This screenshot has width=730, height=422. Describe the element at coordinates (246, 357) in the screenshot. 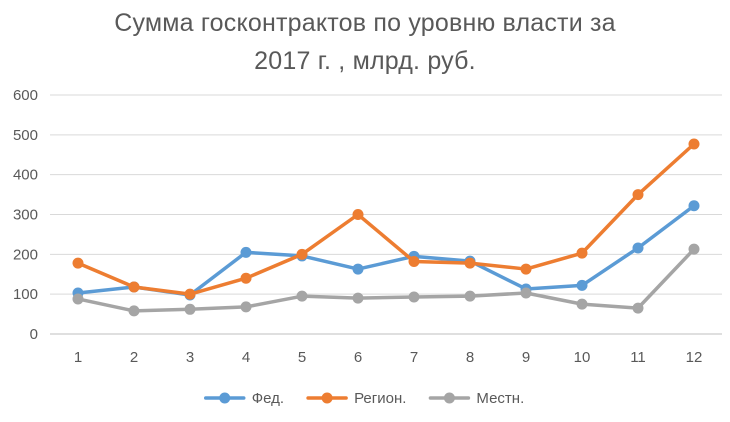

I see `x-tick-label: 4` at that location.